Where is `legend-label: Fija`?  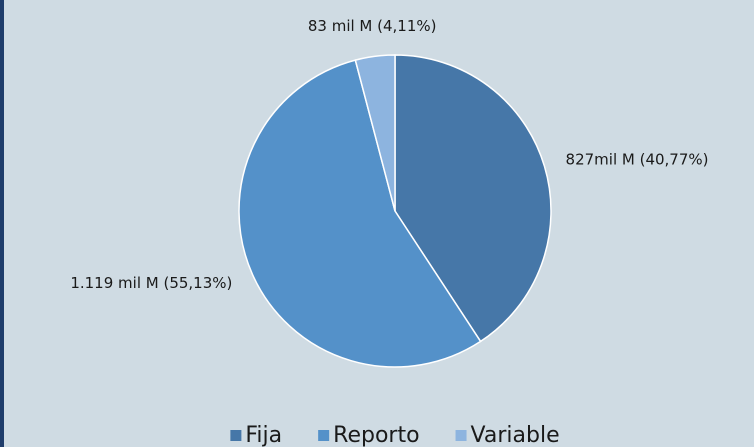 legend-label: Fija is located at coordinates (263, 435).